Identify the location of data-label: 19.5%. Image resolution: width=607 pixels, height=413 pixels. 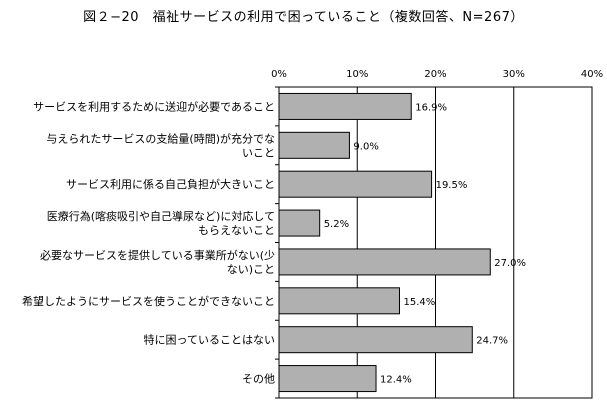
(452, 185).